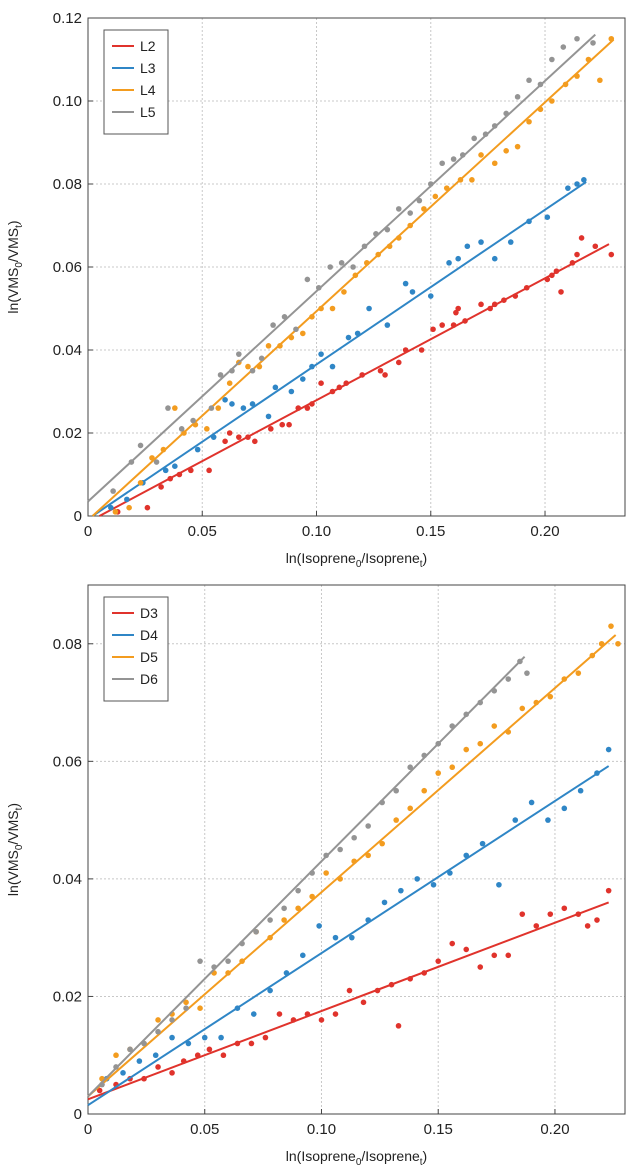 The width and height of the screenshot is (635, 1176). I want to click on legend-box, so click(136, 649).